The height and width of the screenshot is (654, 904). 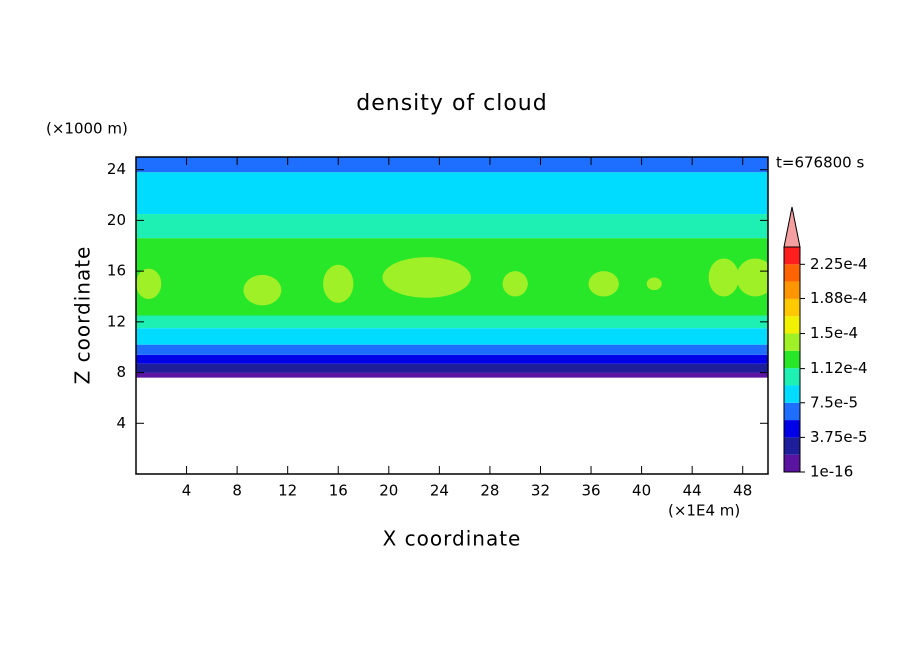 I want to click on annotation: t=676800 s, so click(x=820, y=163).